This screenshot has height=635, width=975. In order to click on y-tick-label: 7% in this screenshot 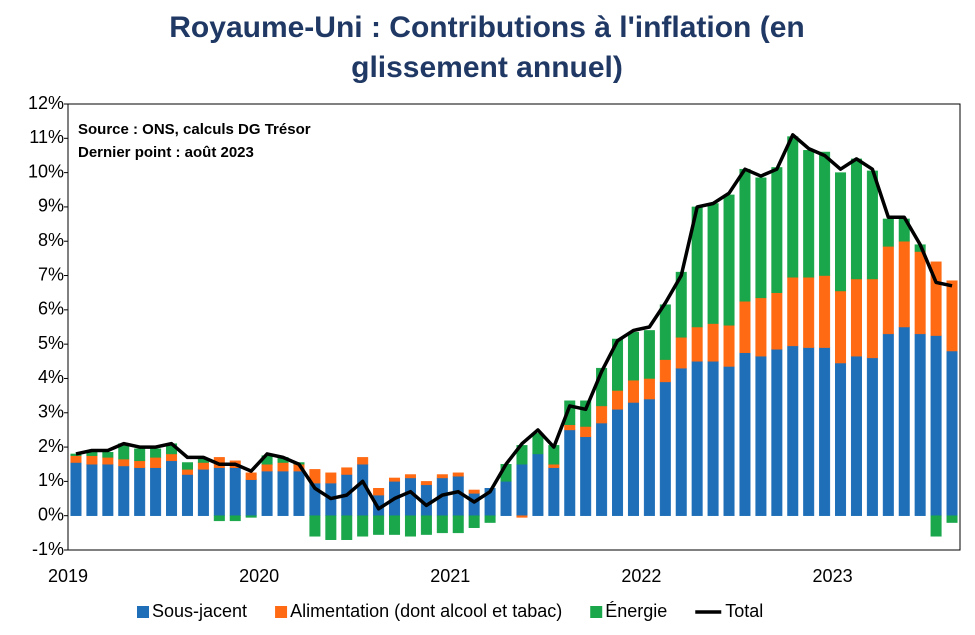, I will do `click(51, 274)`.